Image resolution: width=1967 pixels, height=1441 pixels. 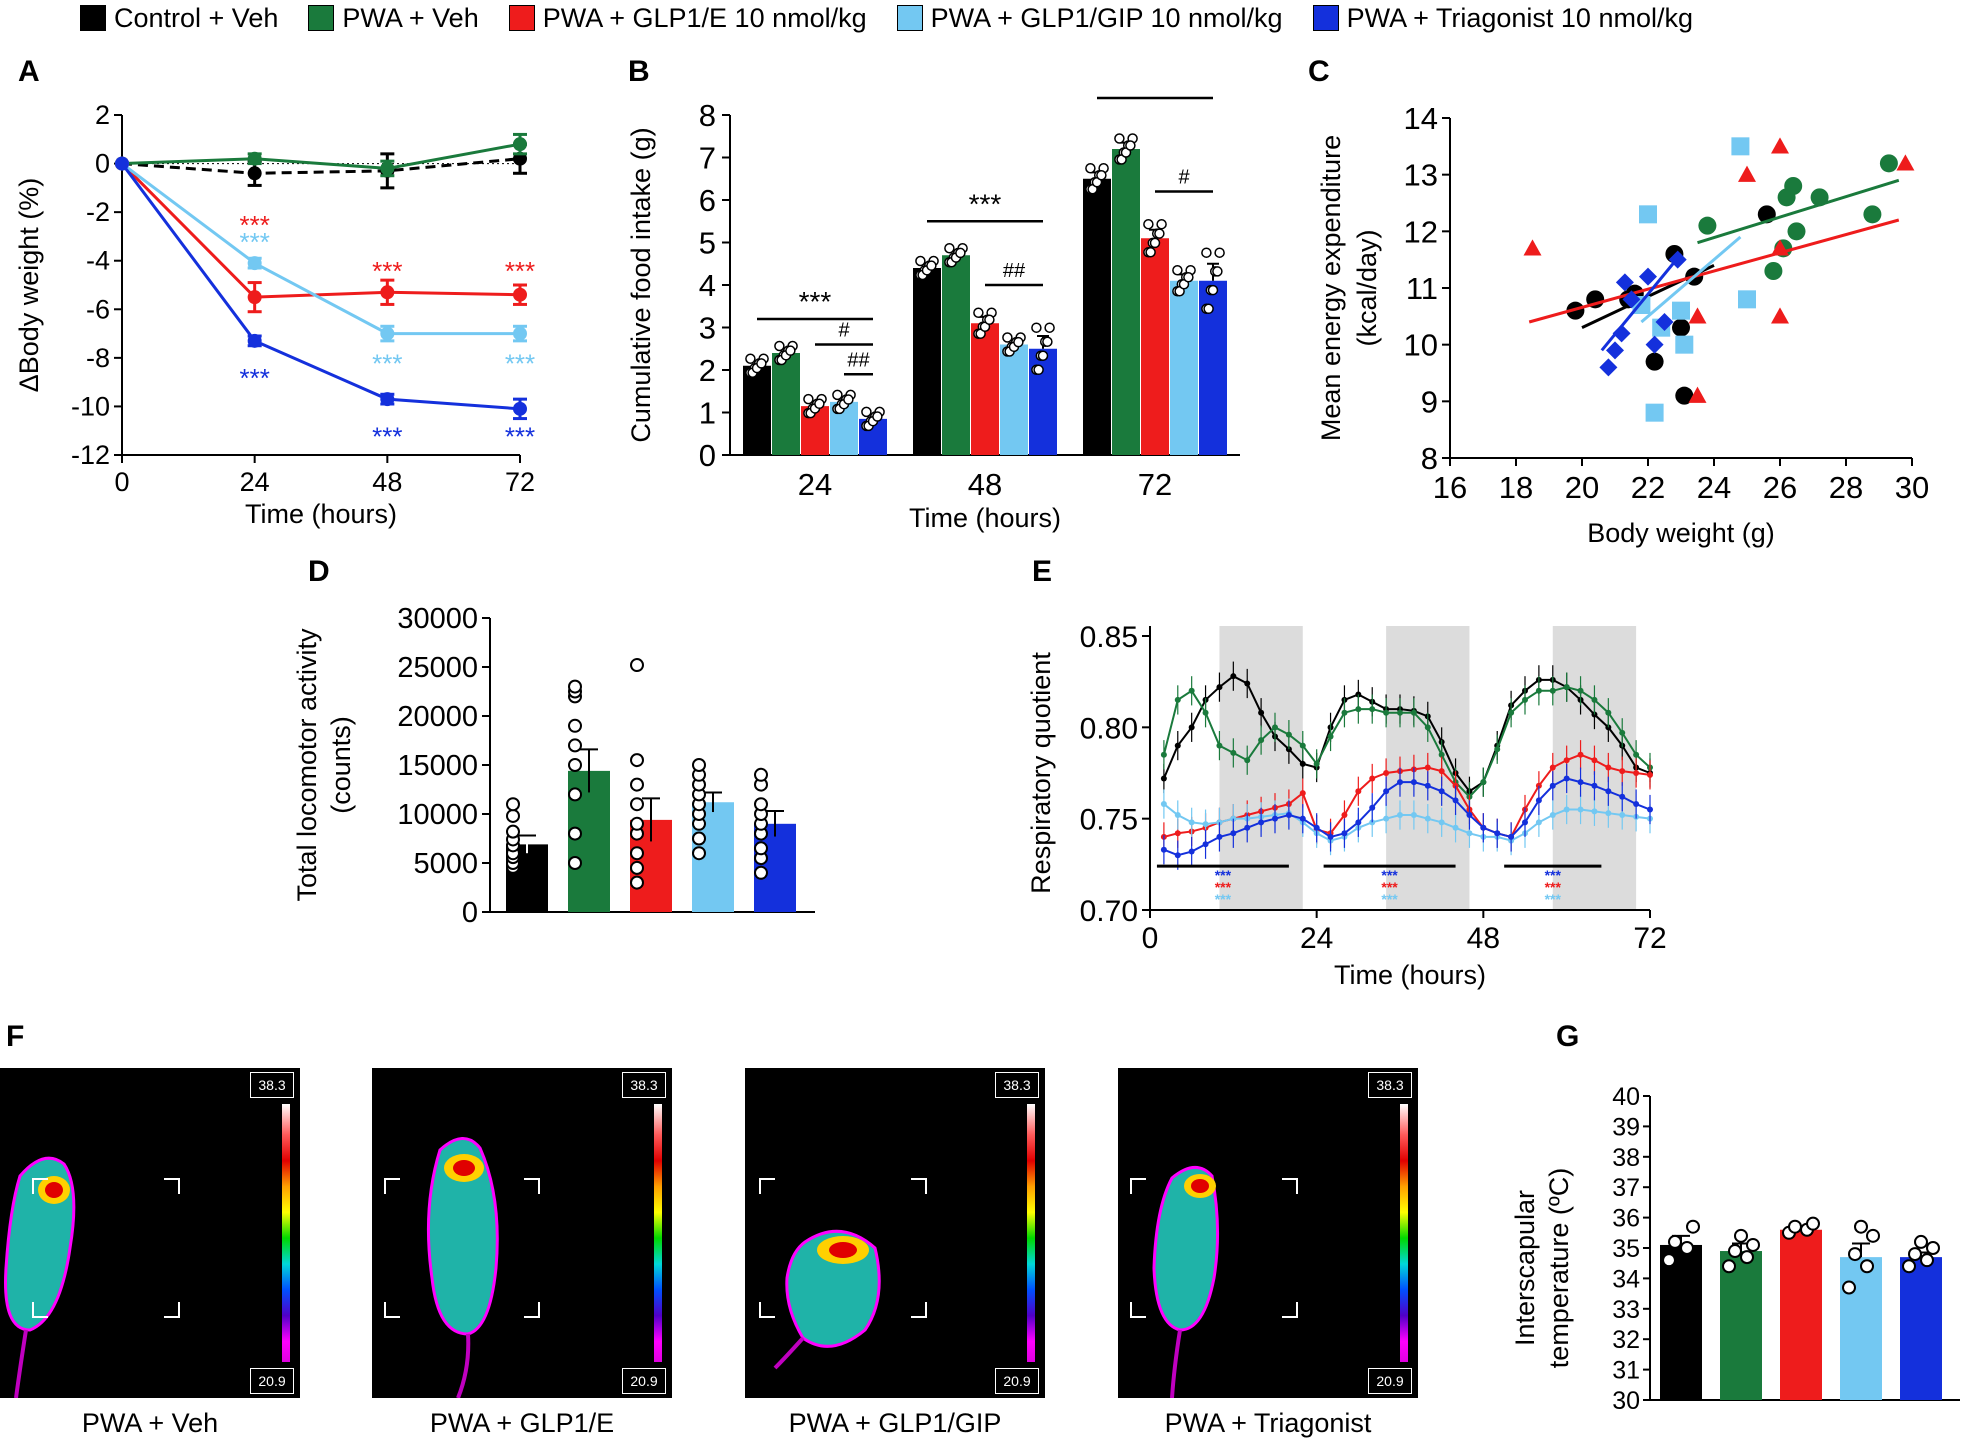 I want to click on y-tick-label: 10, so click(x=1421, y=345).